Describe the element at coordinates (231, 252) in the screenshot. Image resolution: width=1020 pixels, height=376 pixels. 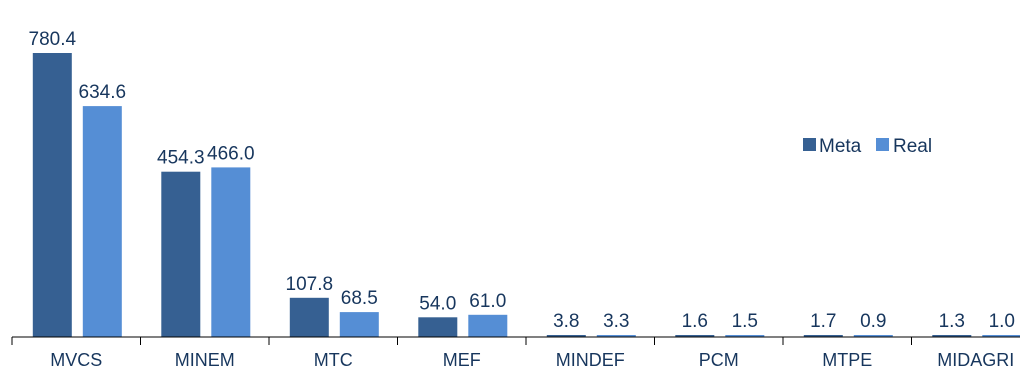
I see `bar-real-minem` at that location.